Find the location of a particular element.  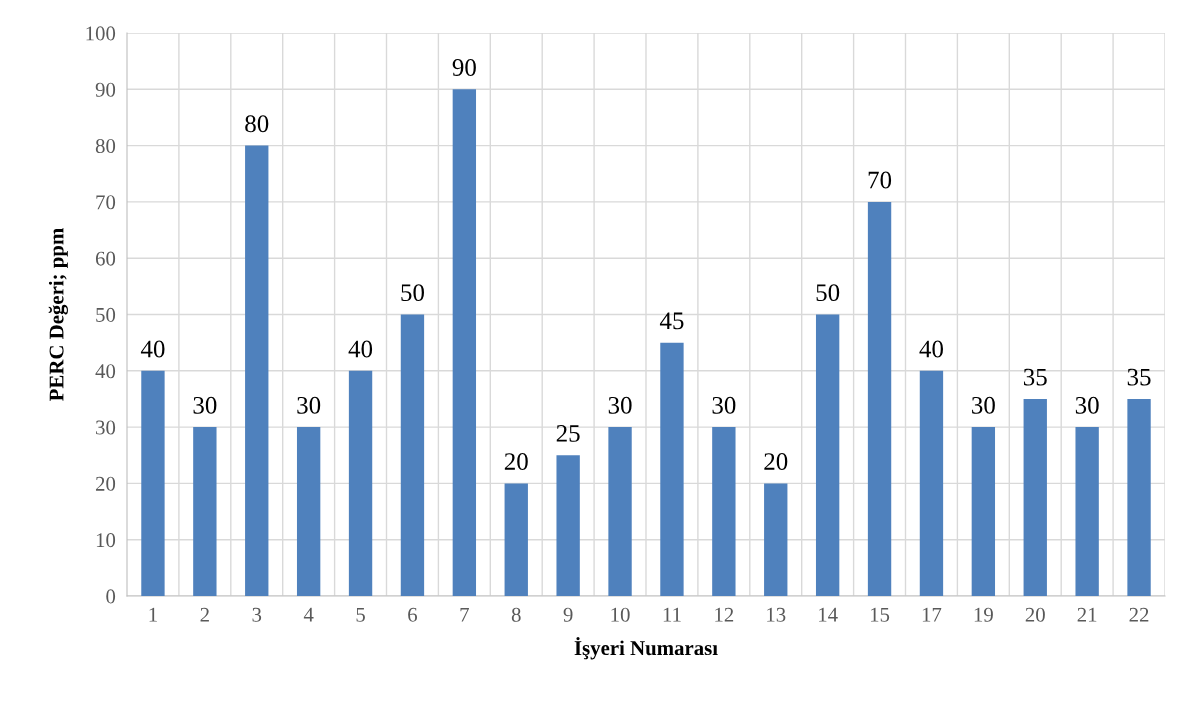

data-label: 90 is located at coordinates (464, 67).